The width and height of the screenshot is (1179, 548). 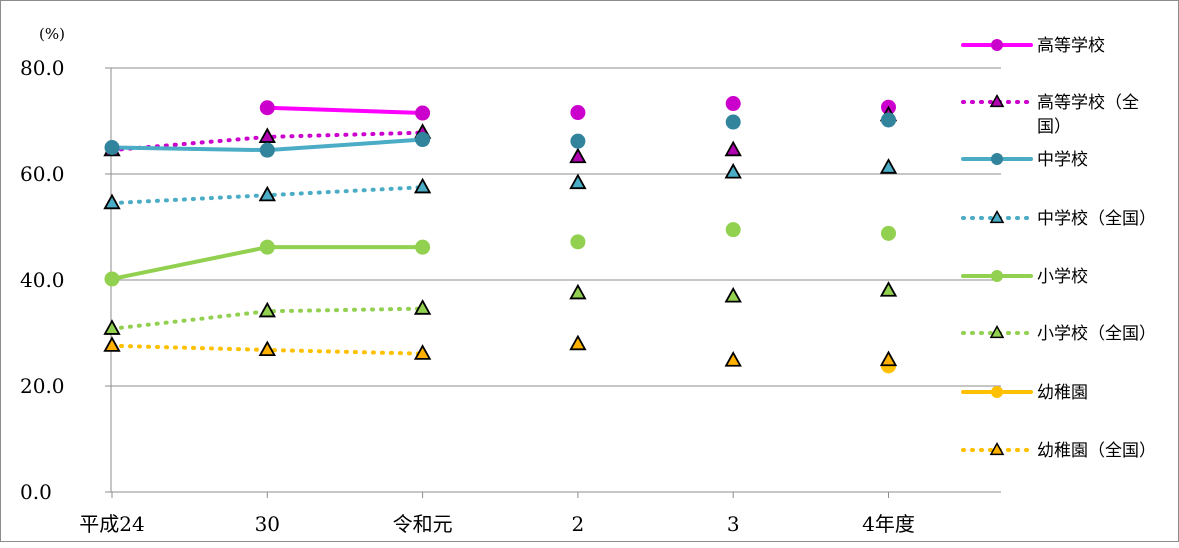 I want to click on legend-item: 小学校, so click(x=1024, y=277).